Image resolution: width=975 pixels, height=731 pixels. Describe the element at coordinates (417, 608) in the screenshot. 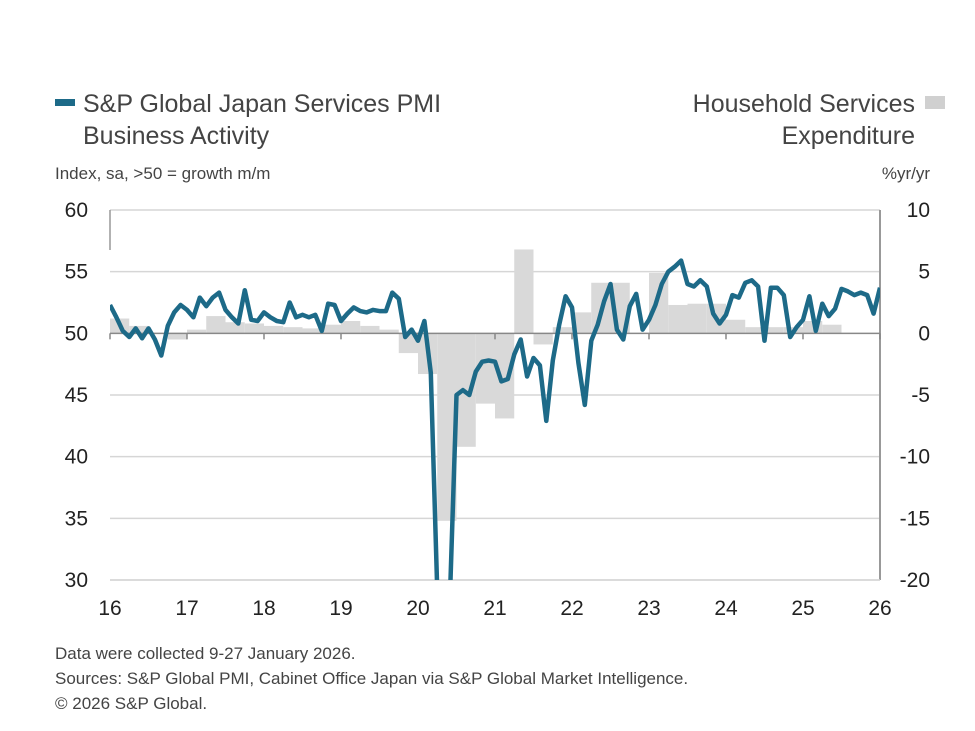

I see `x-tick-label: 20` at that location.